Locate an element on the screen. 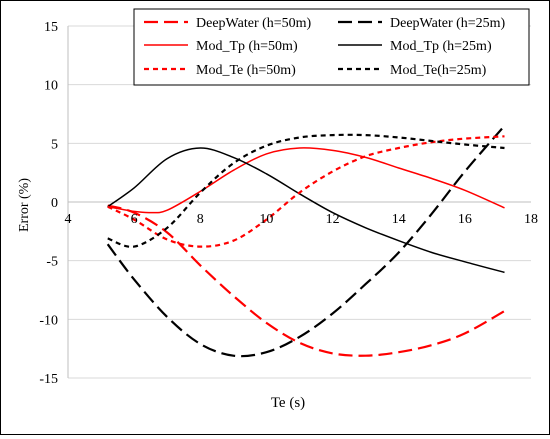 Image resolution: width=550 pixels, height=439 pixels. y-tick-label: -10 is located at coordinates (48, 320).